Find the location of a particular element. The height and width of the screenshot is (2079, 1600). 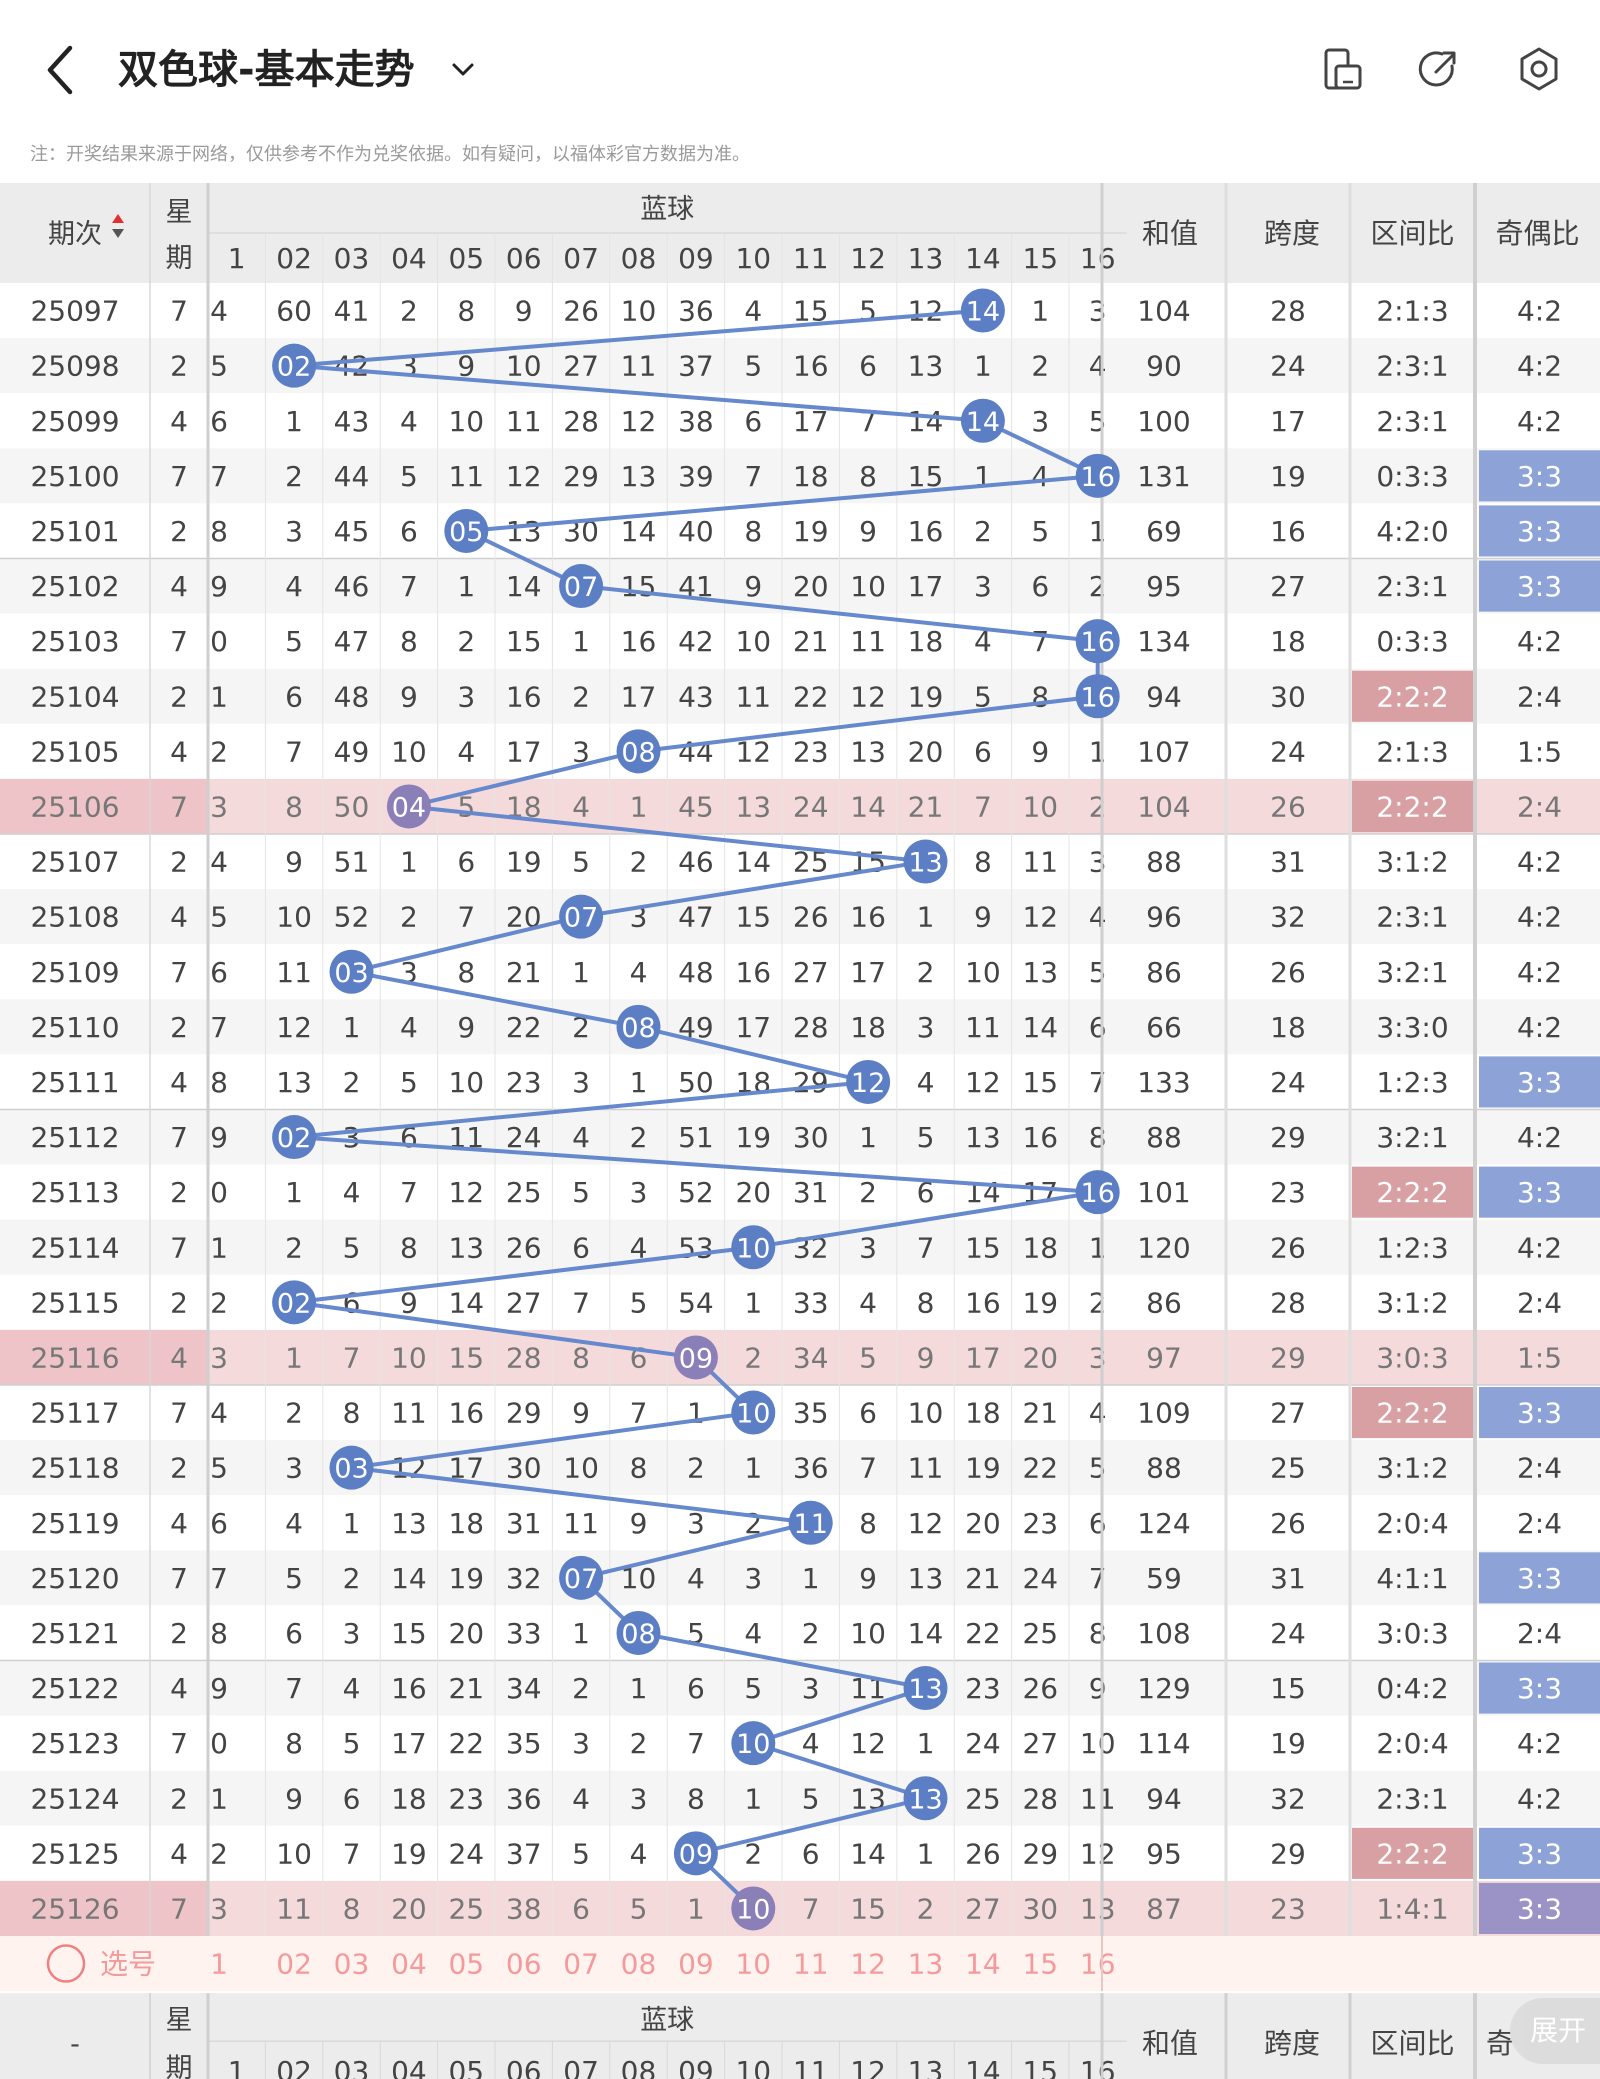

blue-cell: 27 is located at coordinates (524, 1302).